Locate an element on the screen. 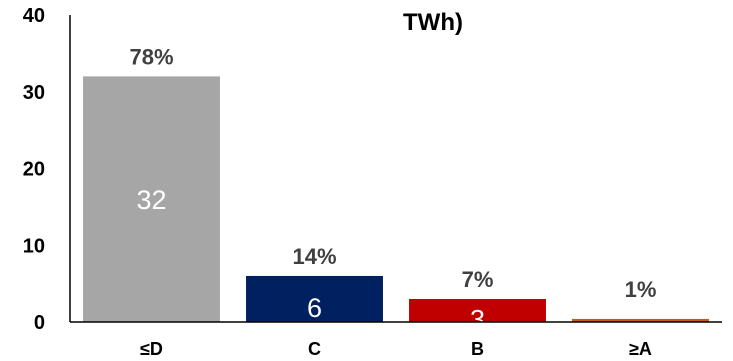 This screenshot has width=733, height=361. bar-value-label: 32 is located at coordinates (151, 200).